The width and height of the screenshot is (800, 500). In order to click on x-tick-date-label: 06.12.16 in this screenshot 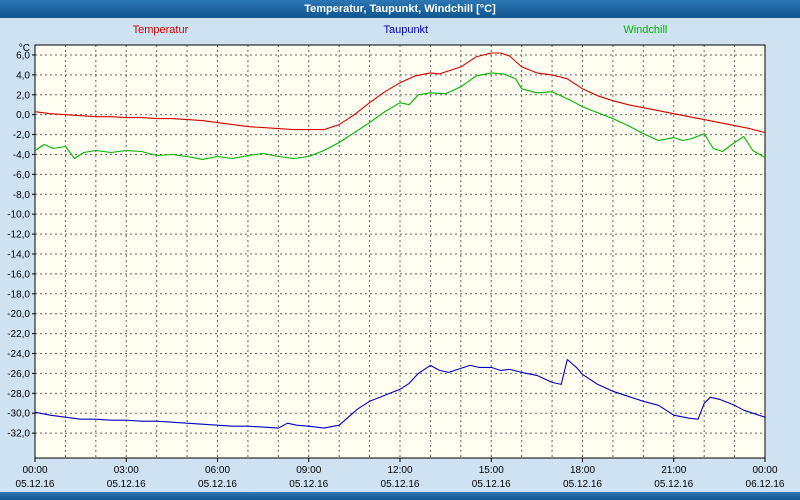, I will do `click(765, 484)`.